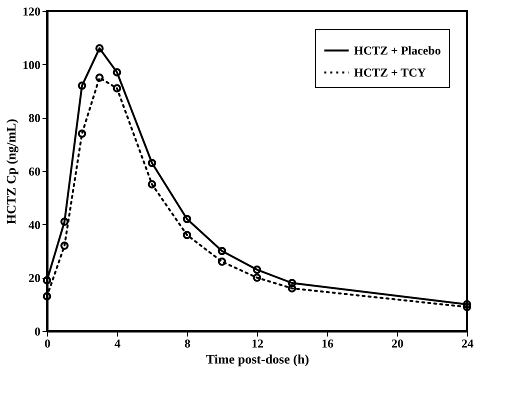 The image size is (513, 418). I want to click on x-tick-label: 8, so click(187, 343).